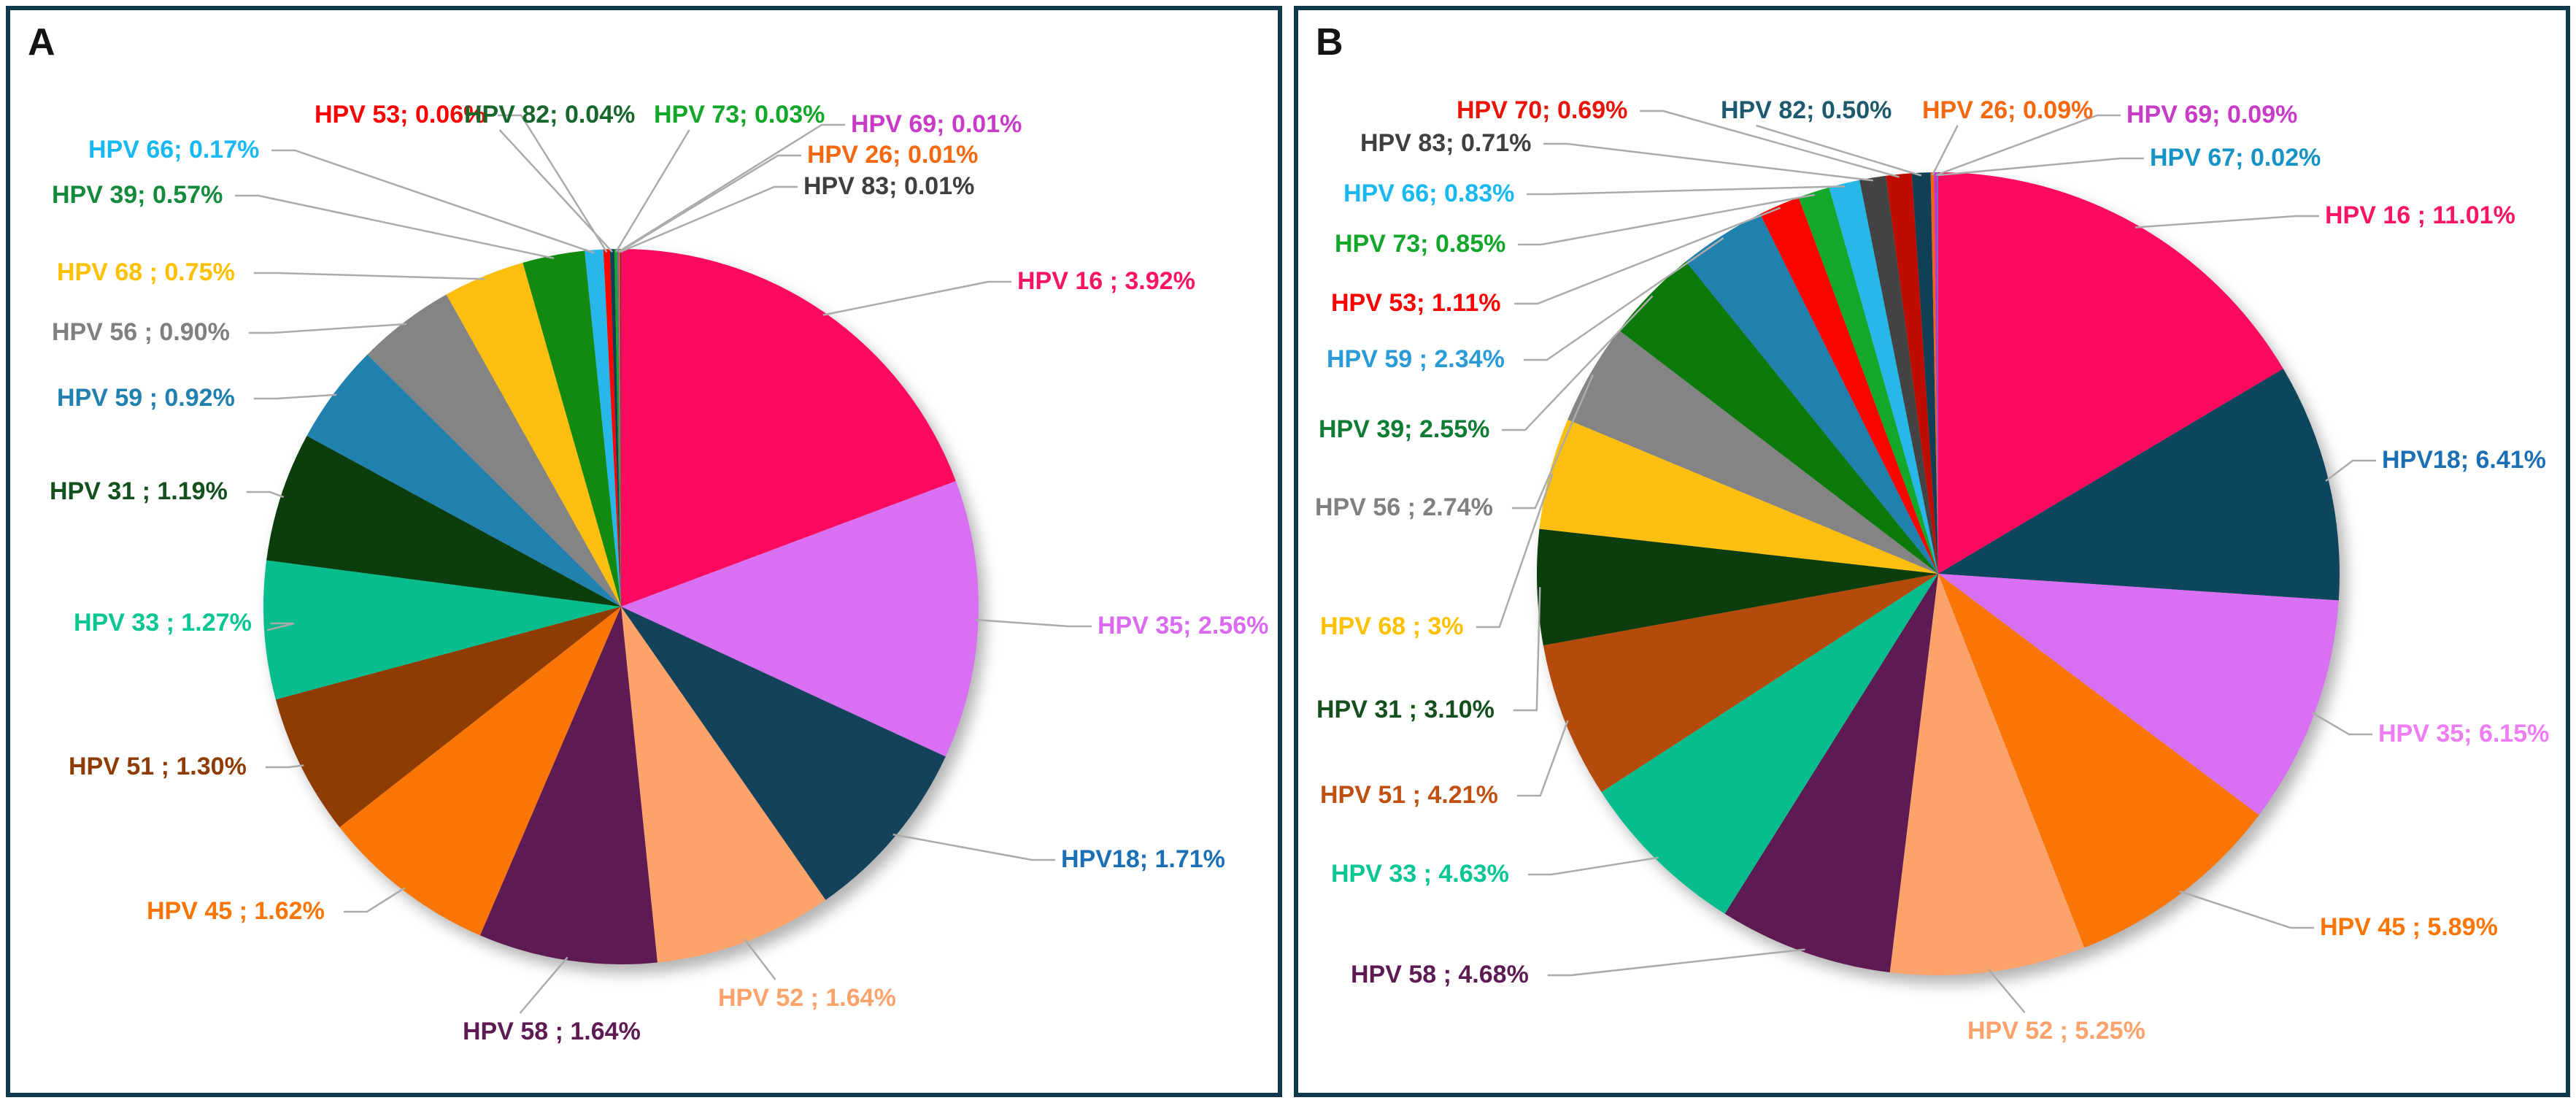 This screenshot has height=1103, width=2576. What do you see at coordinates (41, 42) in the screenshot?
I see `panel-a-letter: A` at bounding box center [41, 42].